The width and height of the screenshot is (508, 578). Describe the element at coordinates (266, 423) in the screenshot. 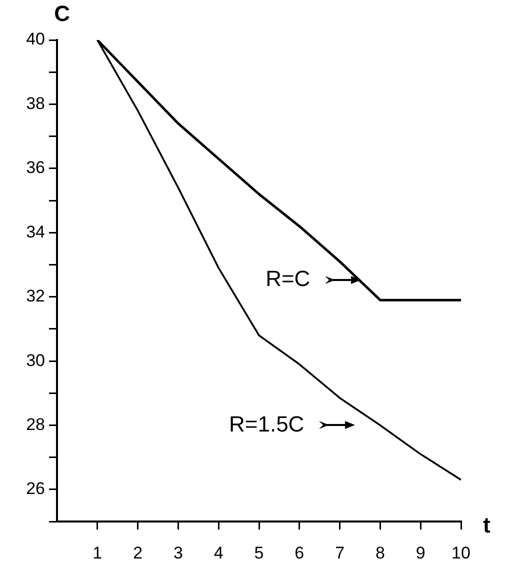

I see `legend-label: R=1.5C` at that location.